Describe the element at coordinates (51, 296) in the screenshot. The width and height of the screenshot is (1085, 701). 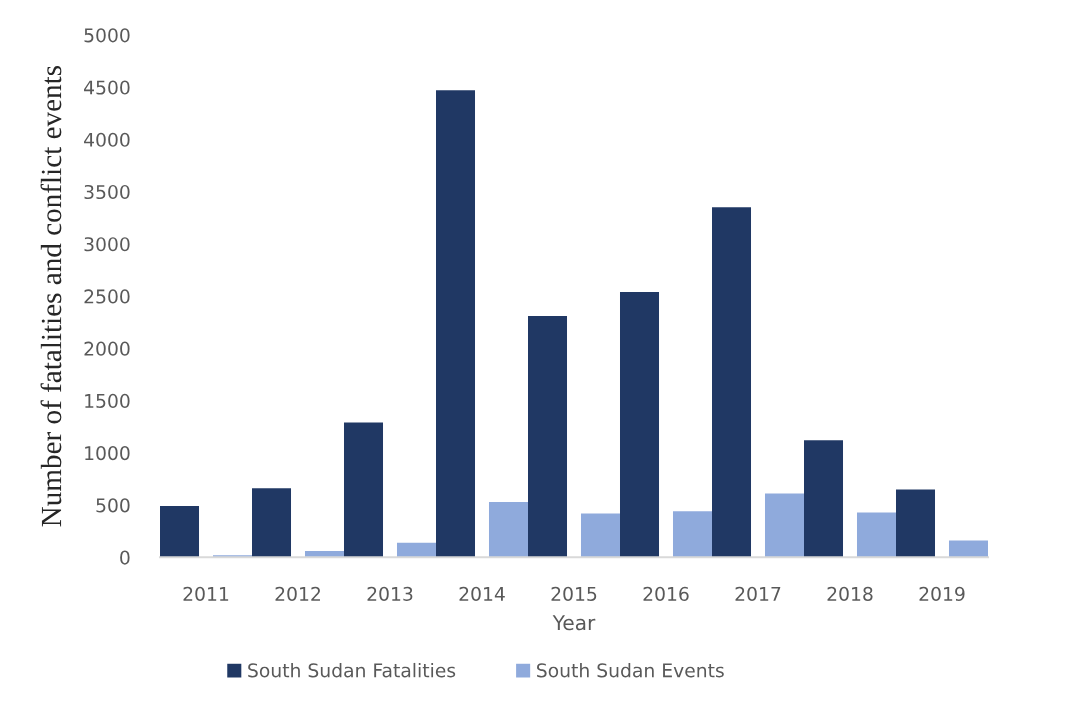
I see `y-axis-title: Number of fatalities and conflict events` at that location.